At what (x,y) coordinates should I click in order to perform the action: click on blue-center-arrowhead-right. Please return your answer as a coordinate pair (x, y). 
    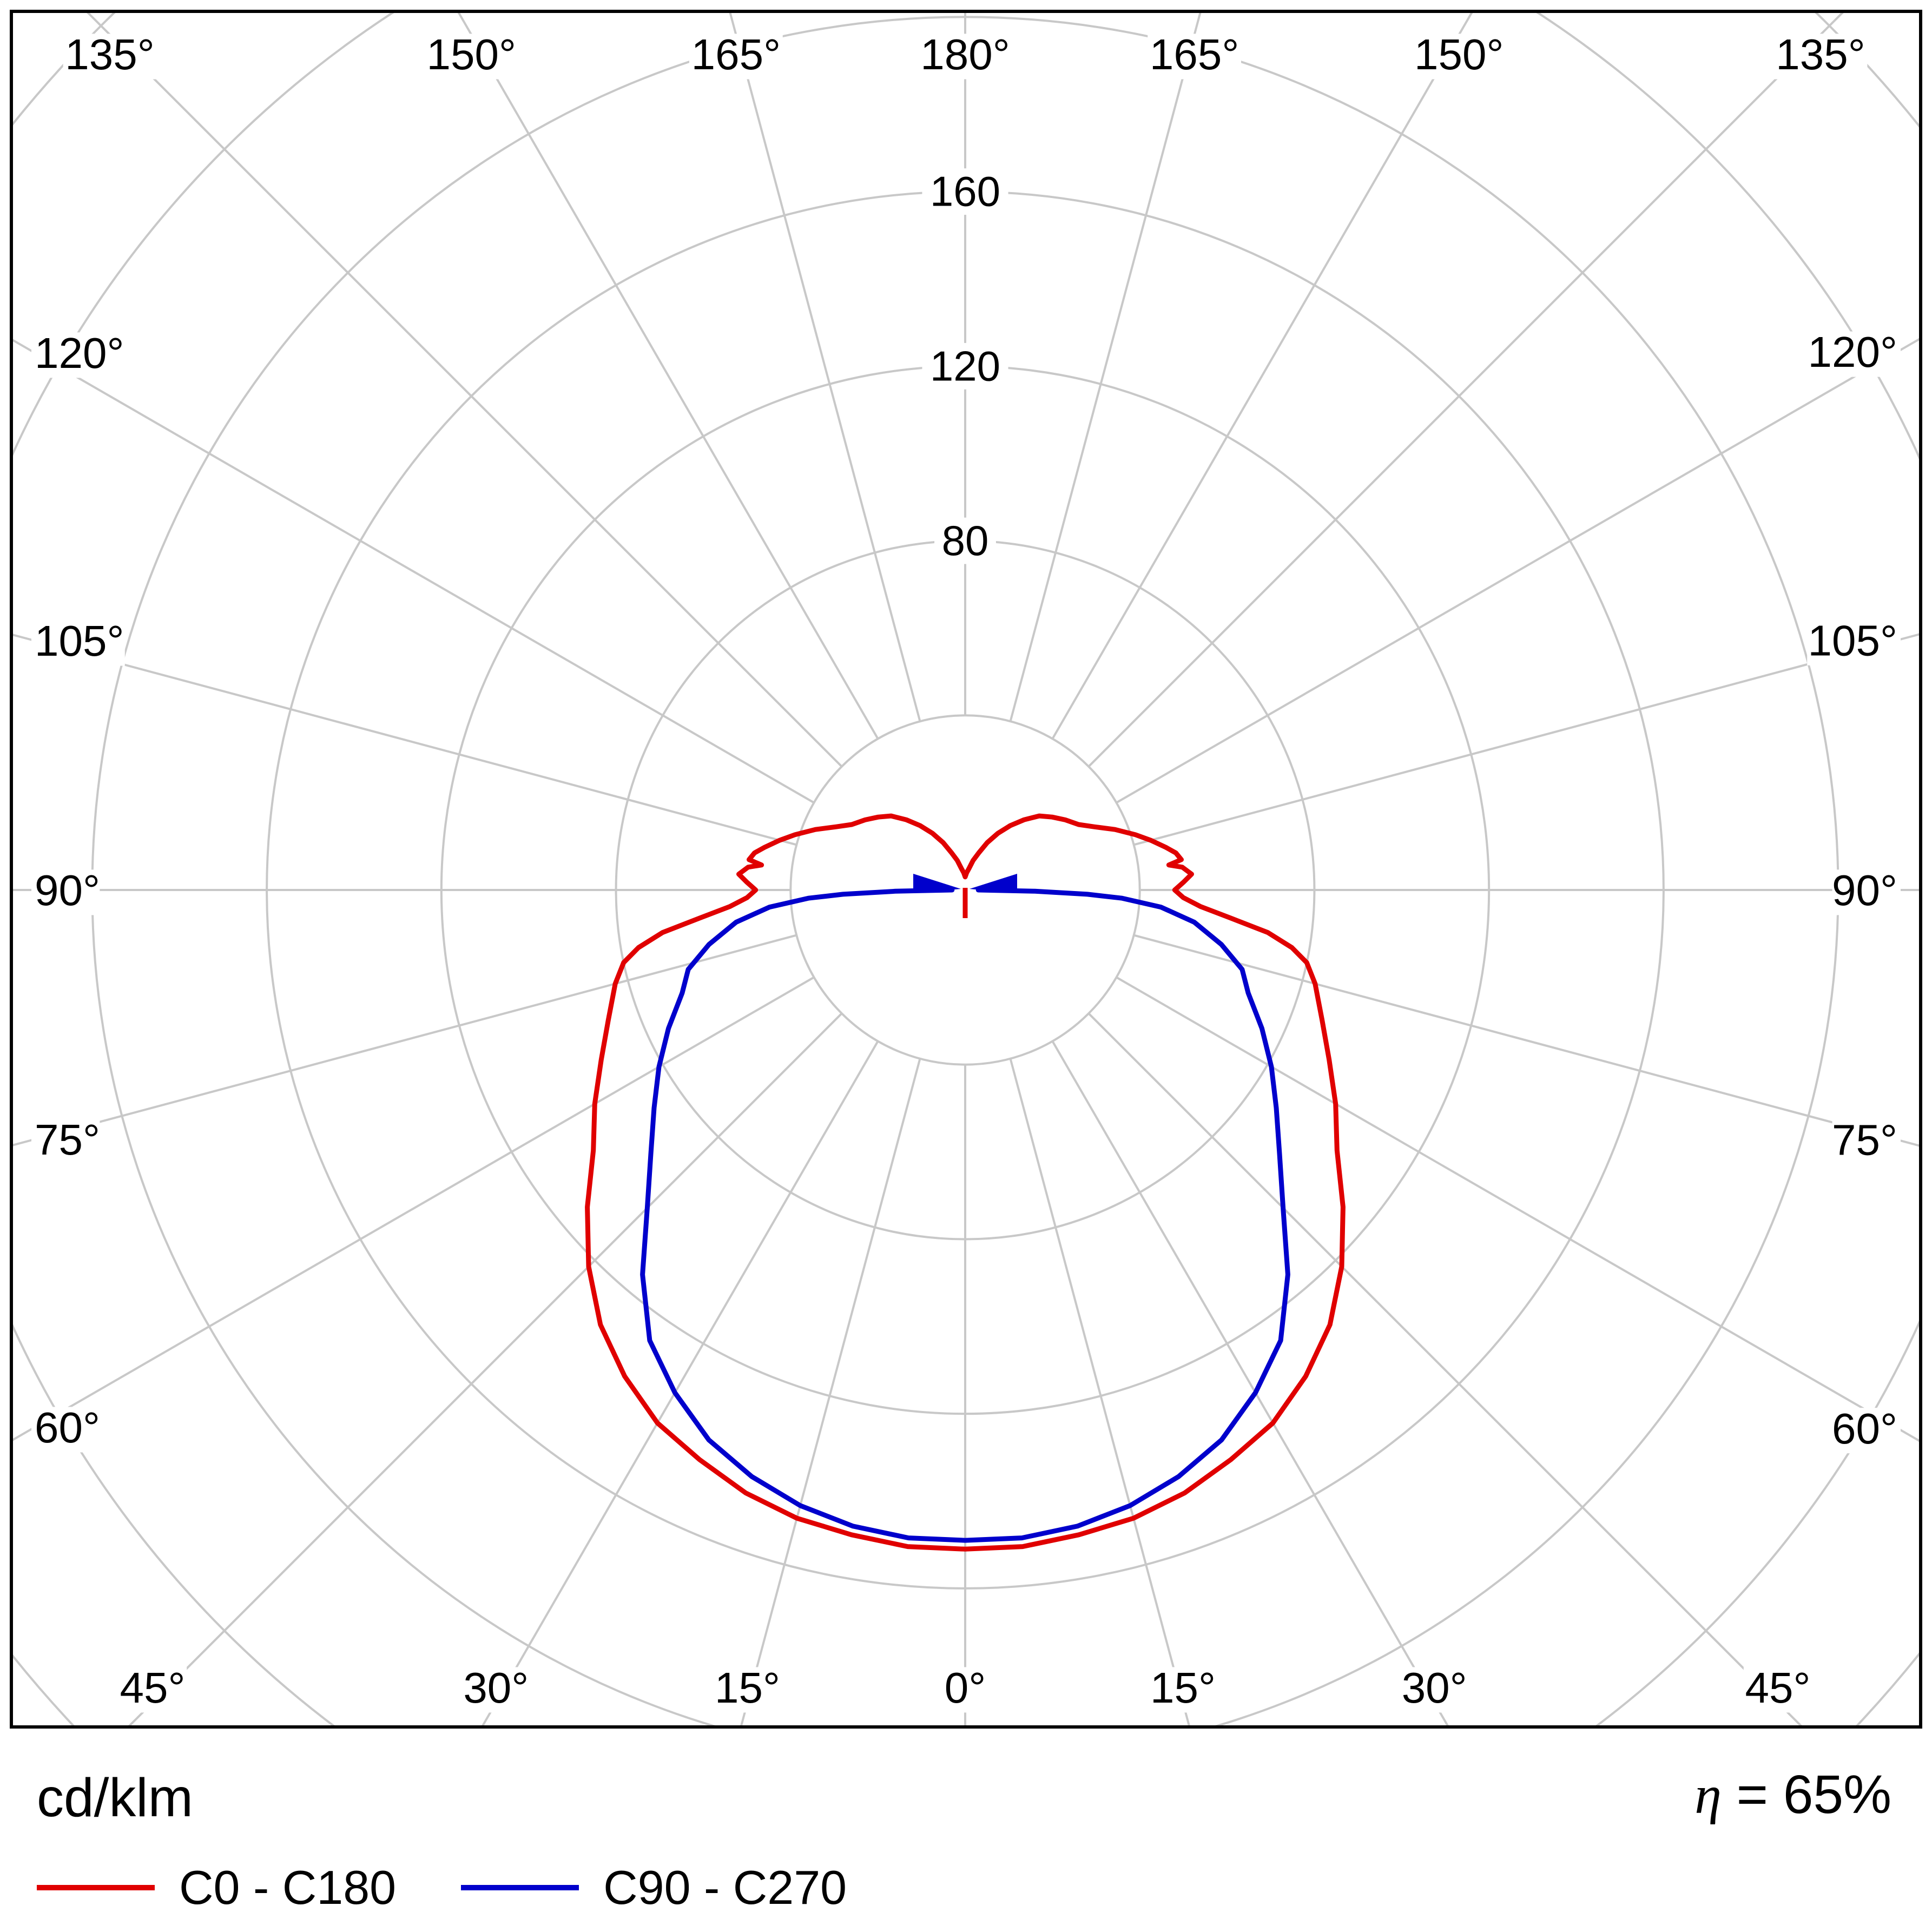
    Looking at the image, I should click on (994, 883).